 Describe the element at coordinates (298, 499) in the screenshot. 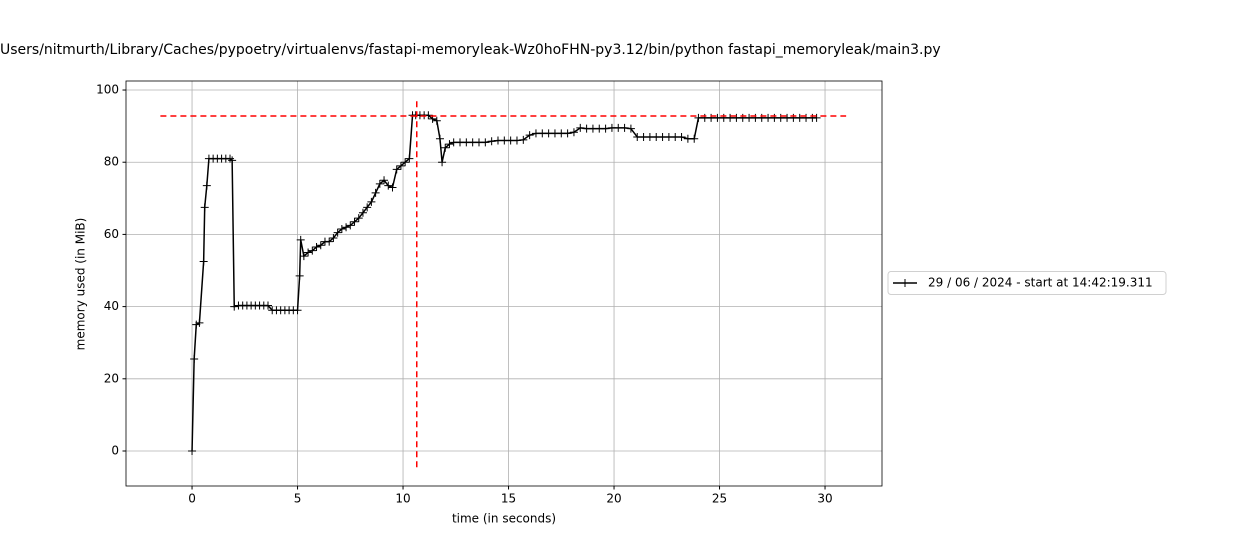

I see `x-tick-label: 5` at that location.